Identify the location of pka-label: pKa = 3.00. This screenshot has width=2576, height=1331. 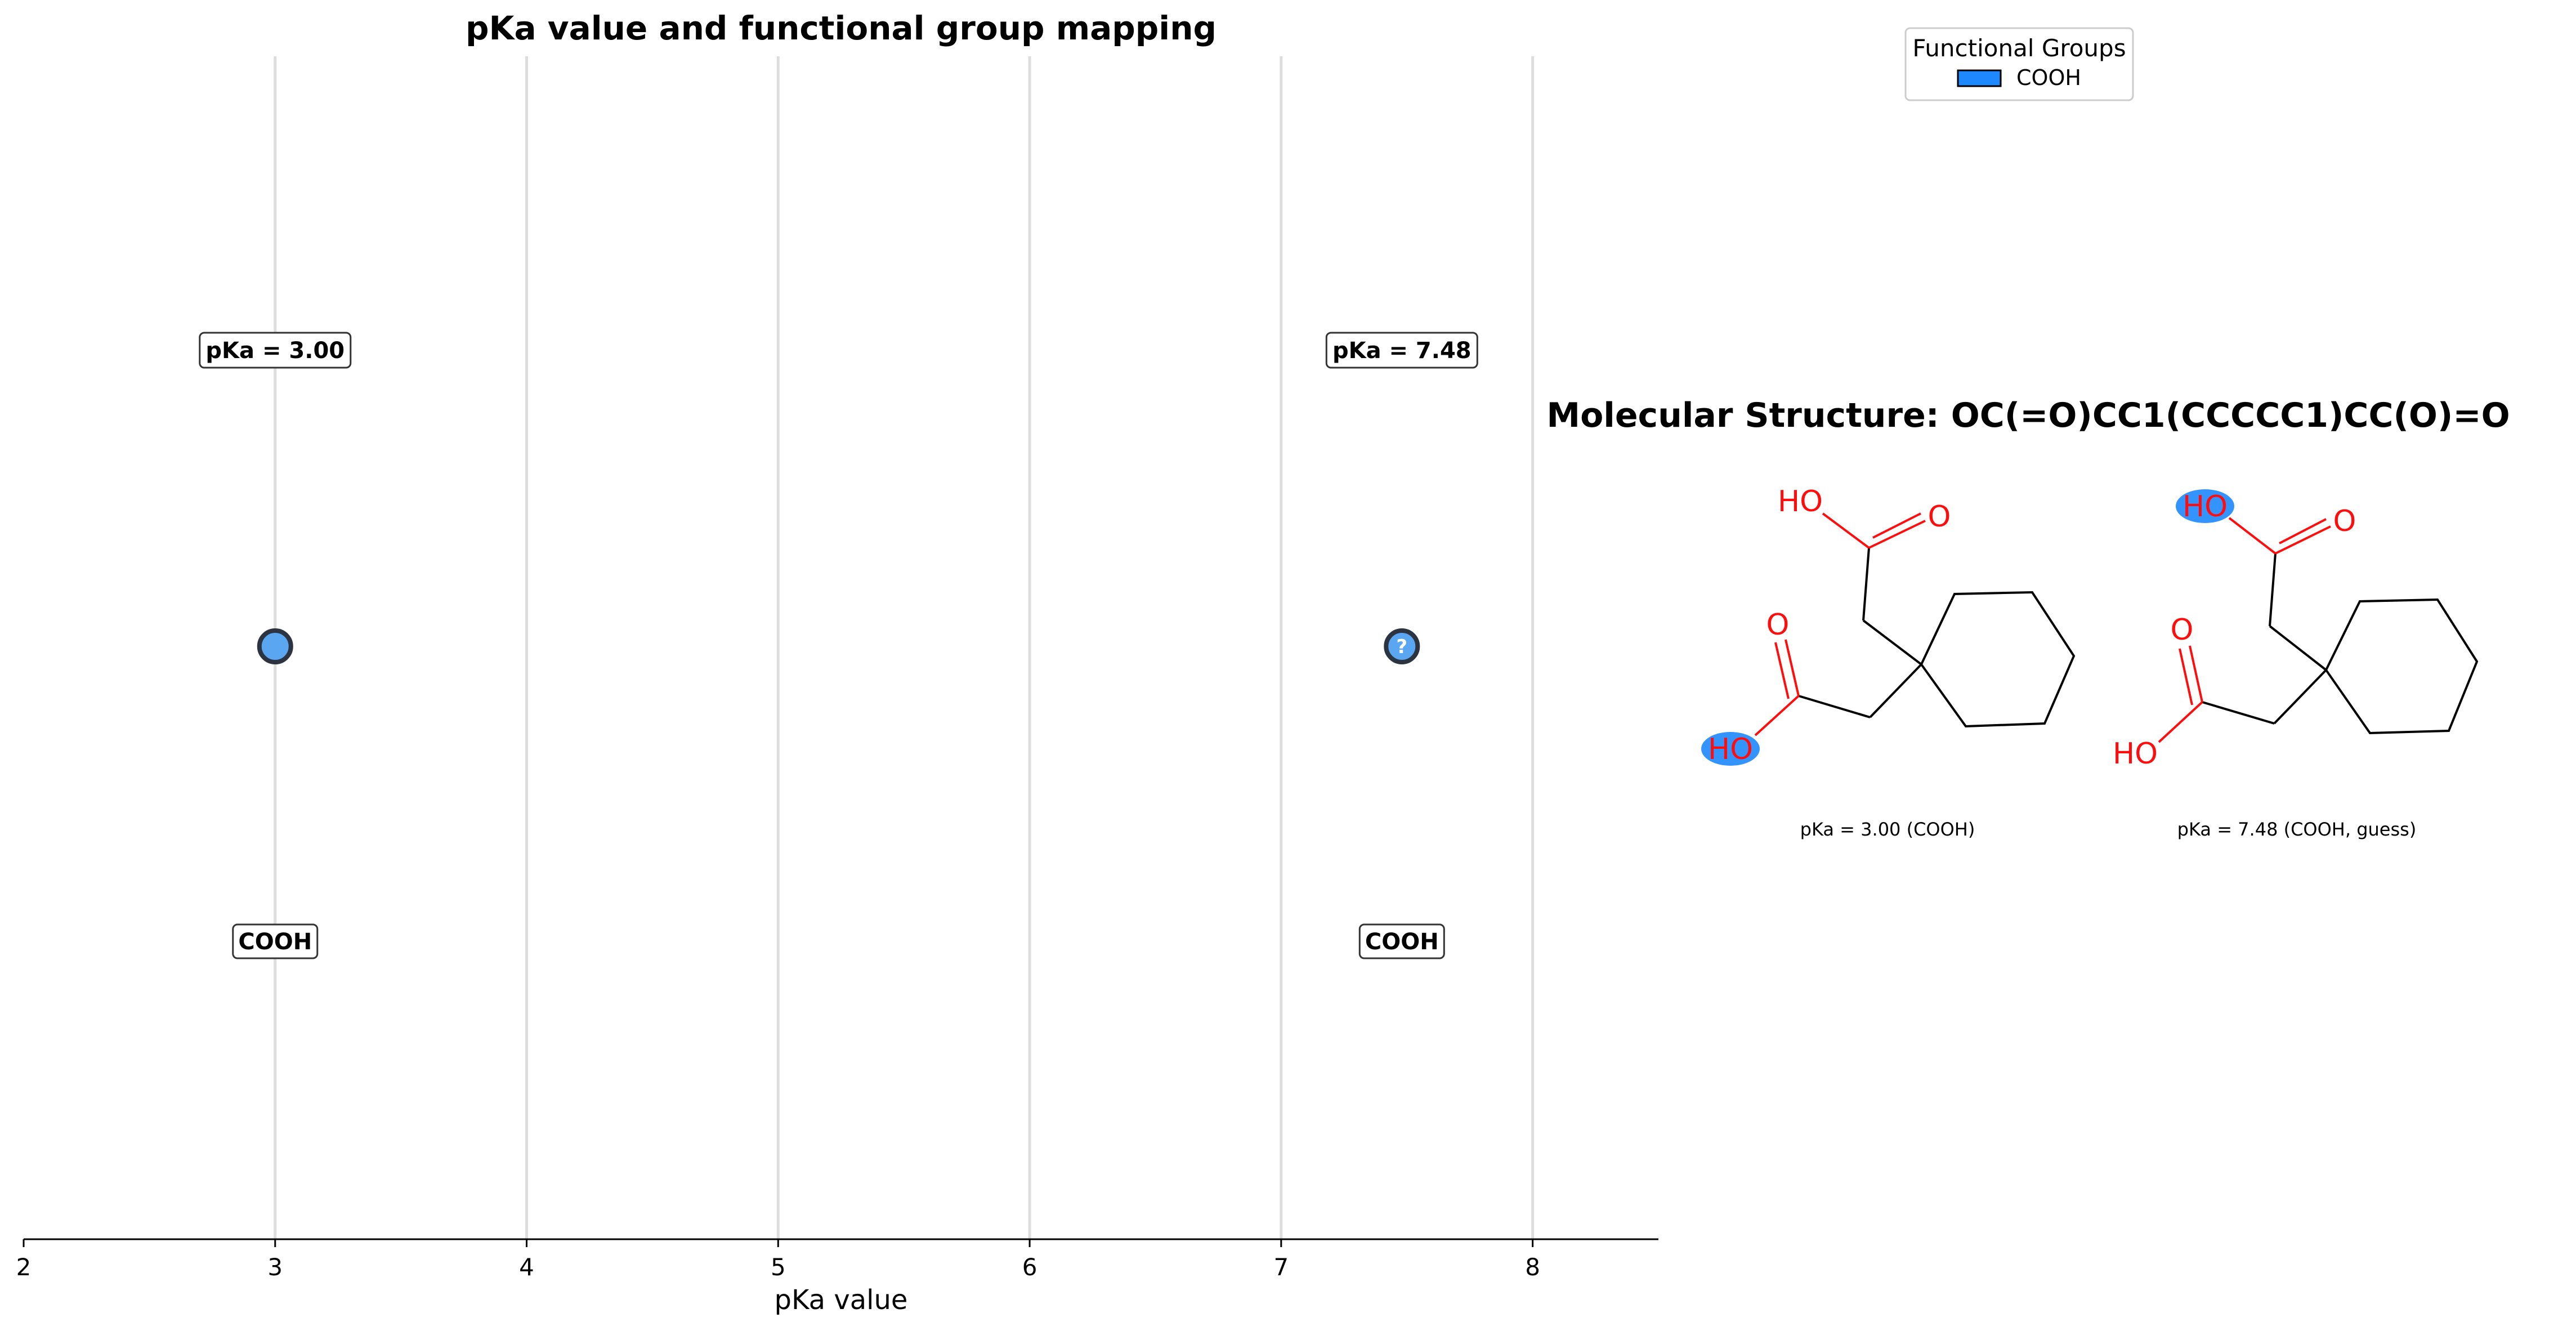
(275, 351).